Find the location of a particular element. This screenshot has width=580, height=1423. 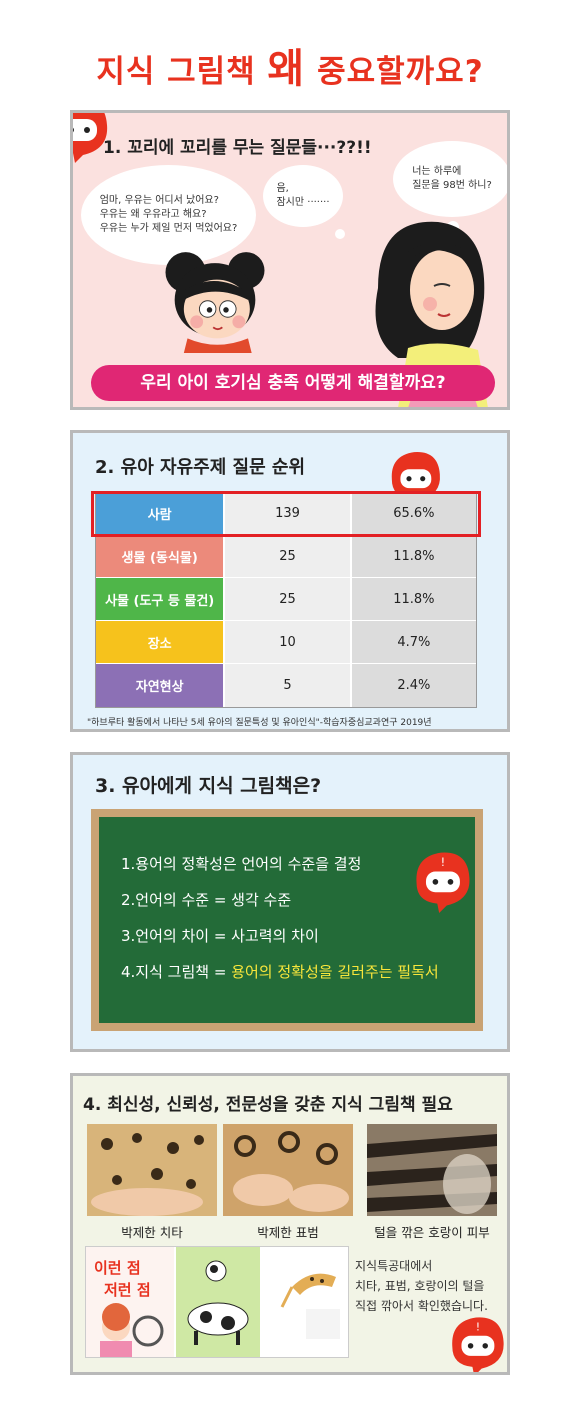

table-row: 생물 (동식물) 25 11.8% is located at coordinates (286, 556).